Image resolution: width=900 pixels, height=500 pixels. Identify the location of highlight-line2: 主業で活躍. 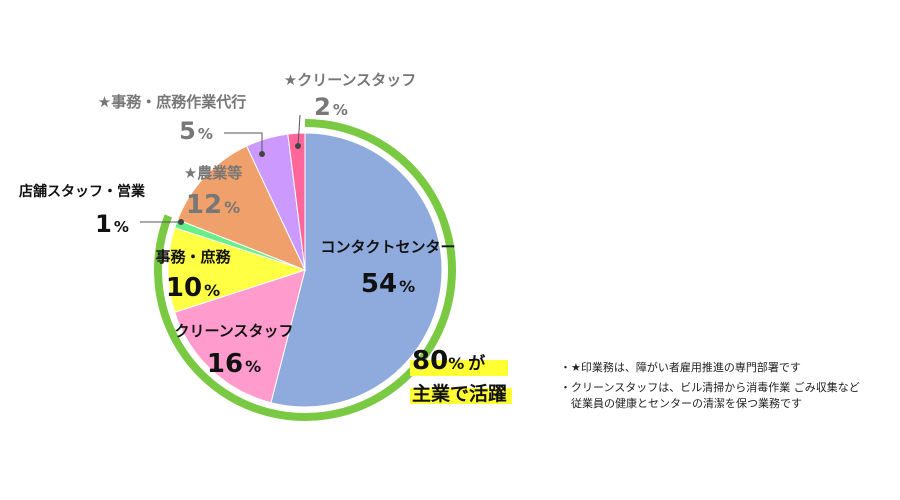
(459, 393).